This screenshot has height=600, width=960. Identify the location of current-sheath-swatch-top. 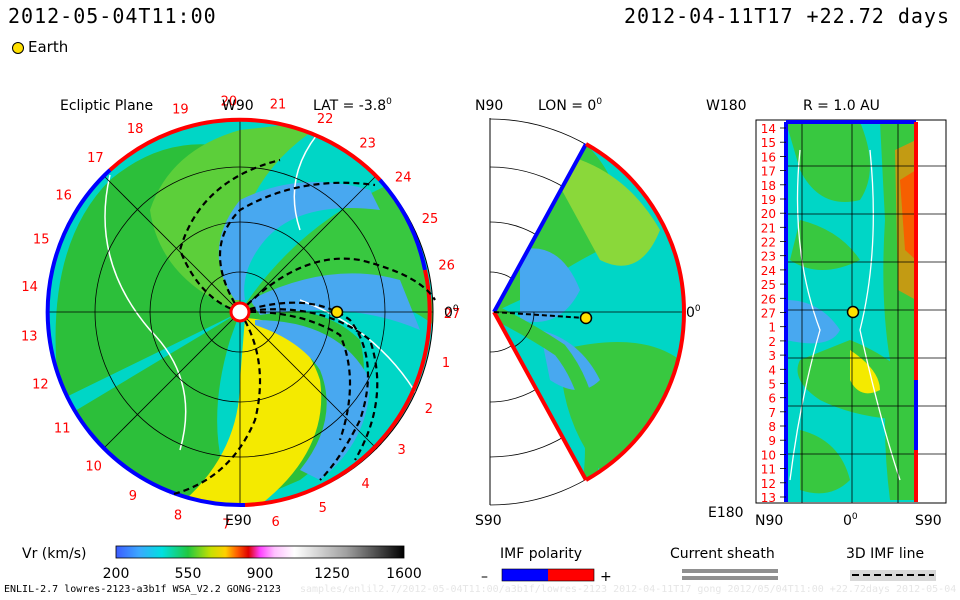
(730, 571).